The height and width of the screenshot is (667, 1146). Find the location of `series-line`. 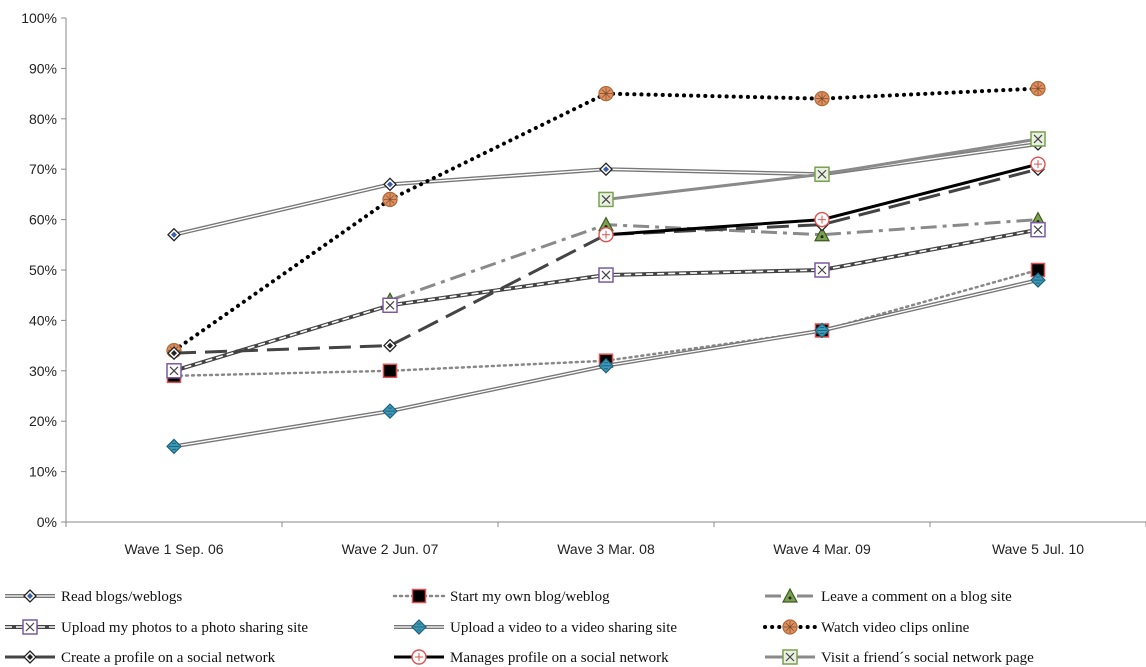

series-line is located at coordinates (714, 260).